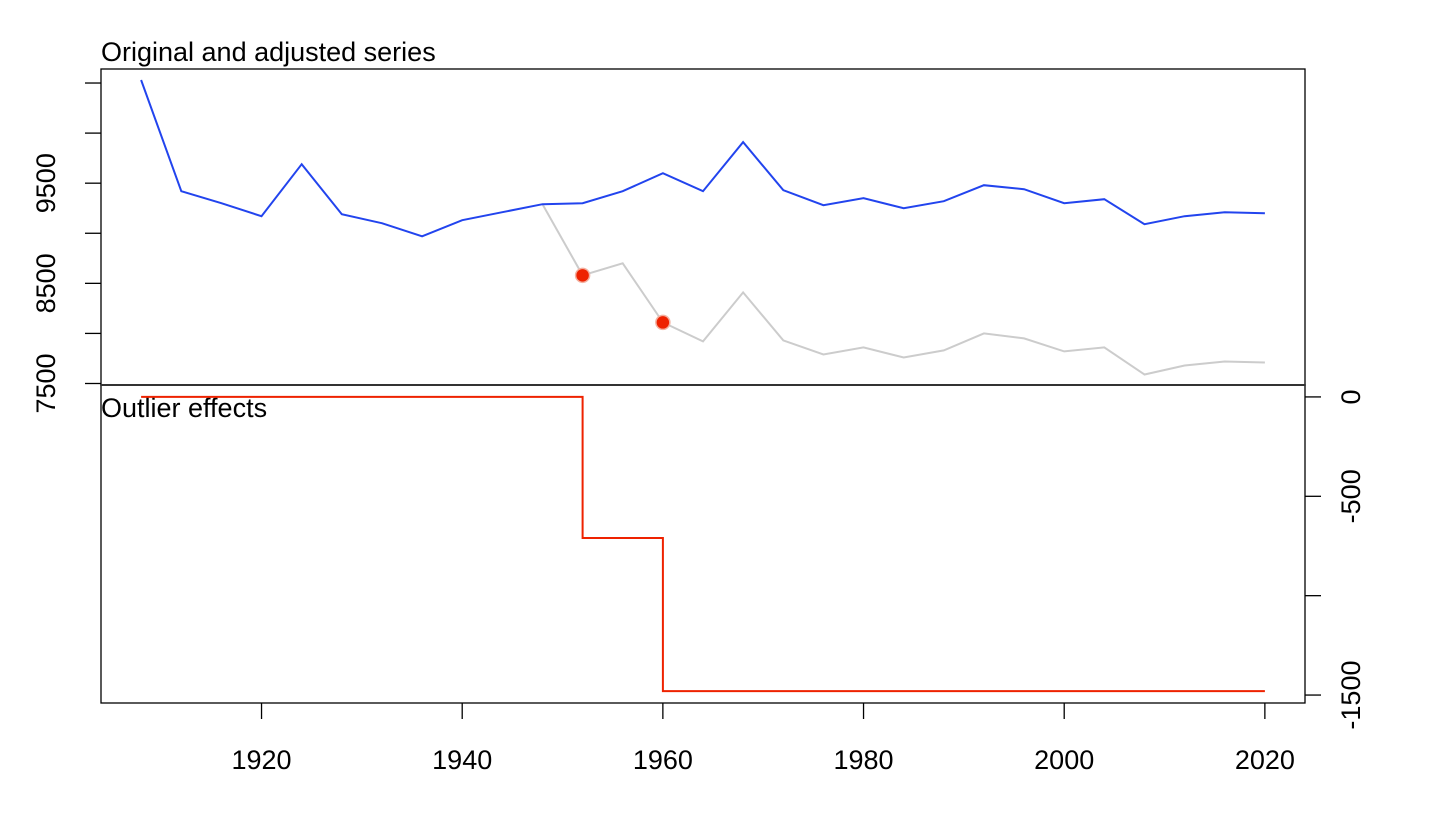 This screenshot has height=816, width=1438. What do you see at coordinates (1064, 760) in the screenshot?
I see `x-tick-label: 2000` at bounding box center [1064, 760].